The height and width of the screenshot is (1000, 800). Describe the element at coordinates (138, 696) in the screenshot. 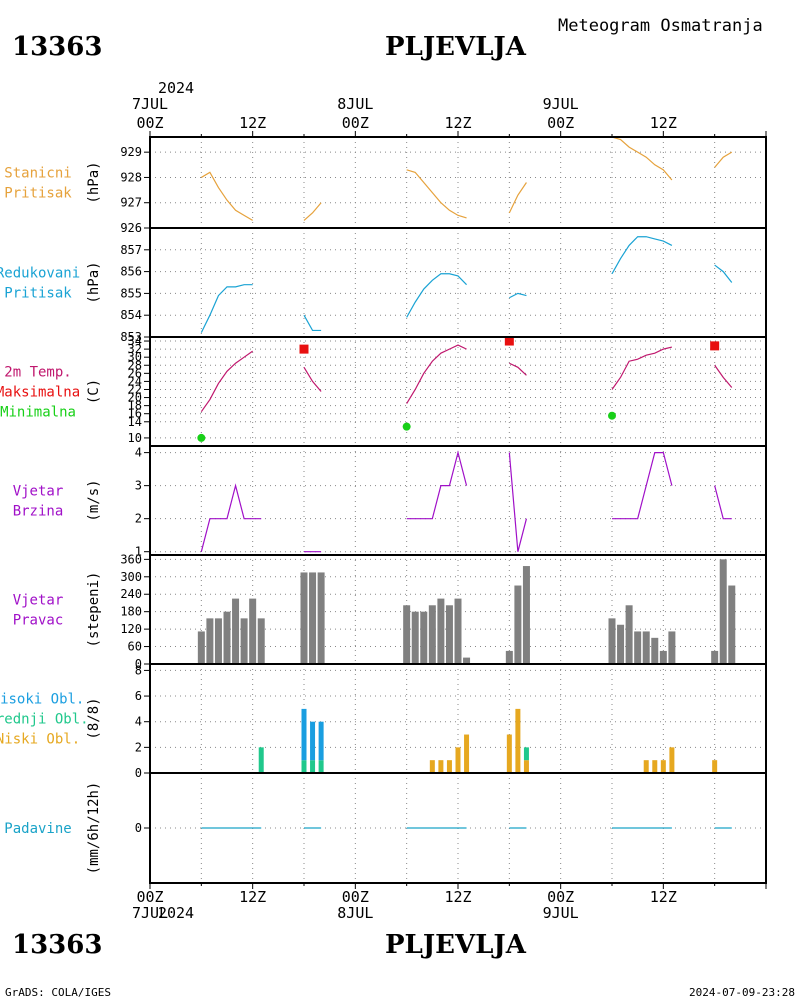

I see `y-tick-label: 6` at that location.